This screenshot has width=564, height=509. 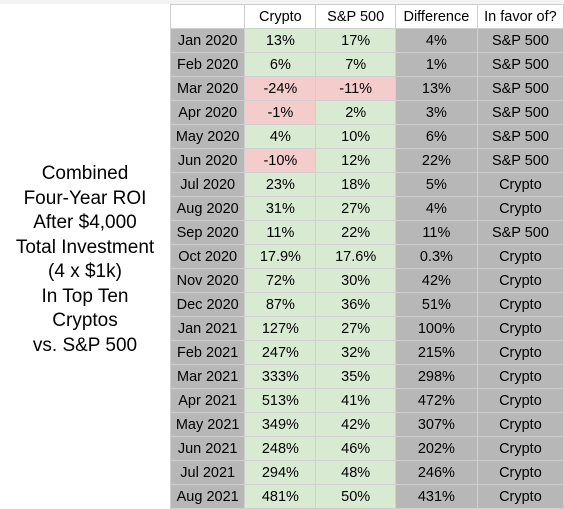 What do you see at coordinates (436, 64) in the screenshot?
I see `difference-cell: 1%` at bounding box center [436, 64].